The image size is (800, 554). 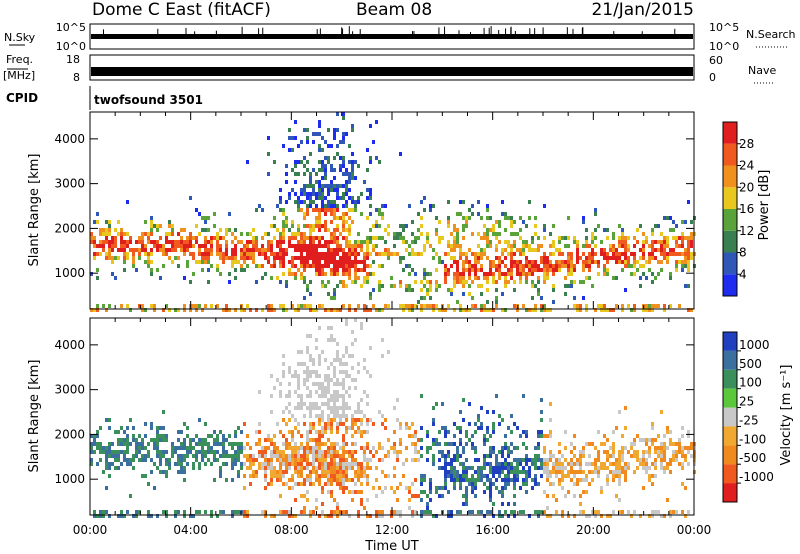 I want to click on colorbar-frame, so click(x=730, y=417).